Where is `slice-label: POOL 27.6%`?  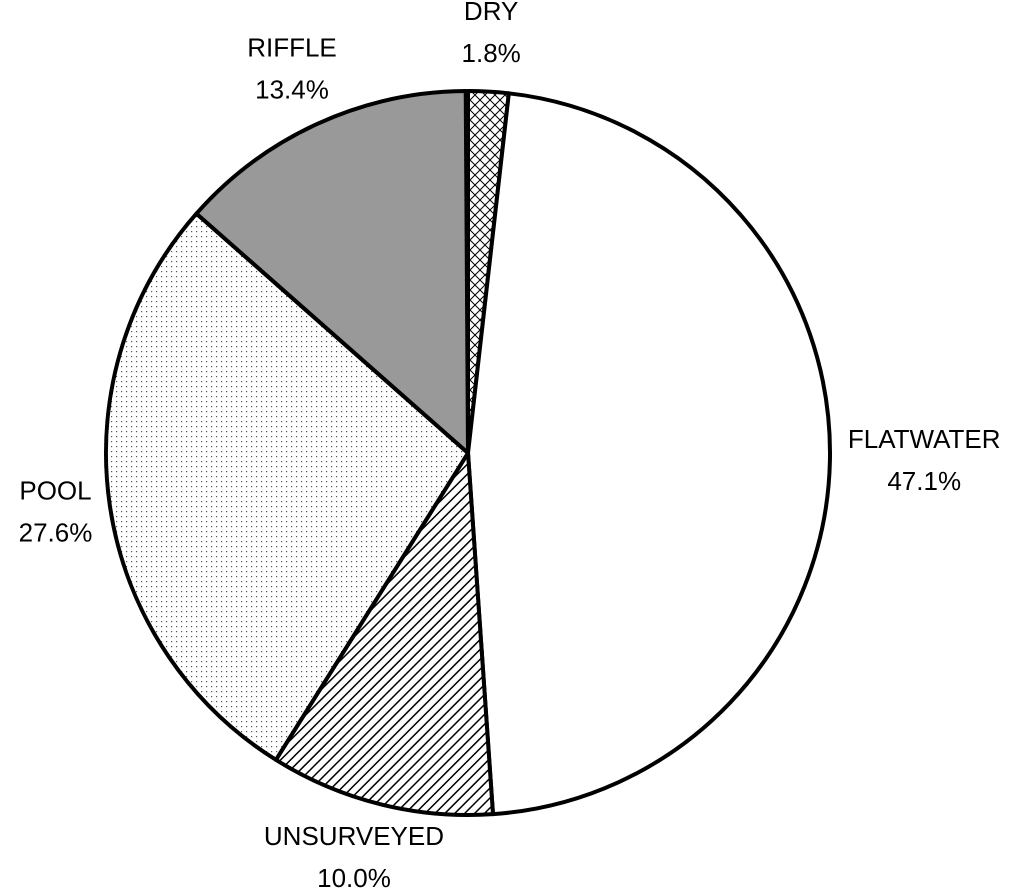 slice-label: POOL 27.6% is located at coordinates (56, 511).